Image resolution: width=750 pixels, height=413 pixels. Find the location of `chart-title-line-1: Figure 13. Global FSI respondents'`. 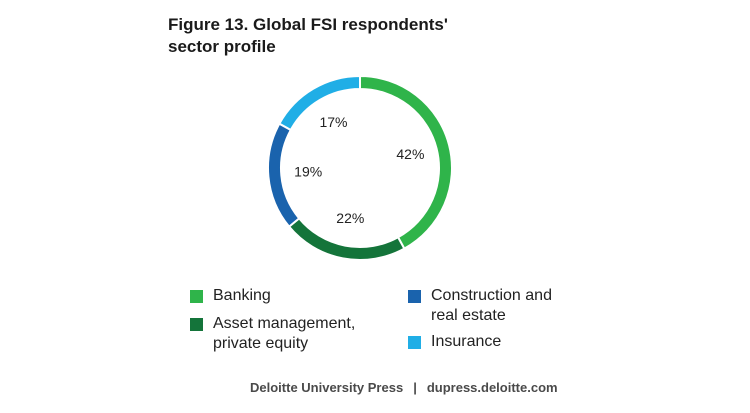

chart-title-line-1: Figure 13. Global FSI respondents' is located at coordinates (308, 24).